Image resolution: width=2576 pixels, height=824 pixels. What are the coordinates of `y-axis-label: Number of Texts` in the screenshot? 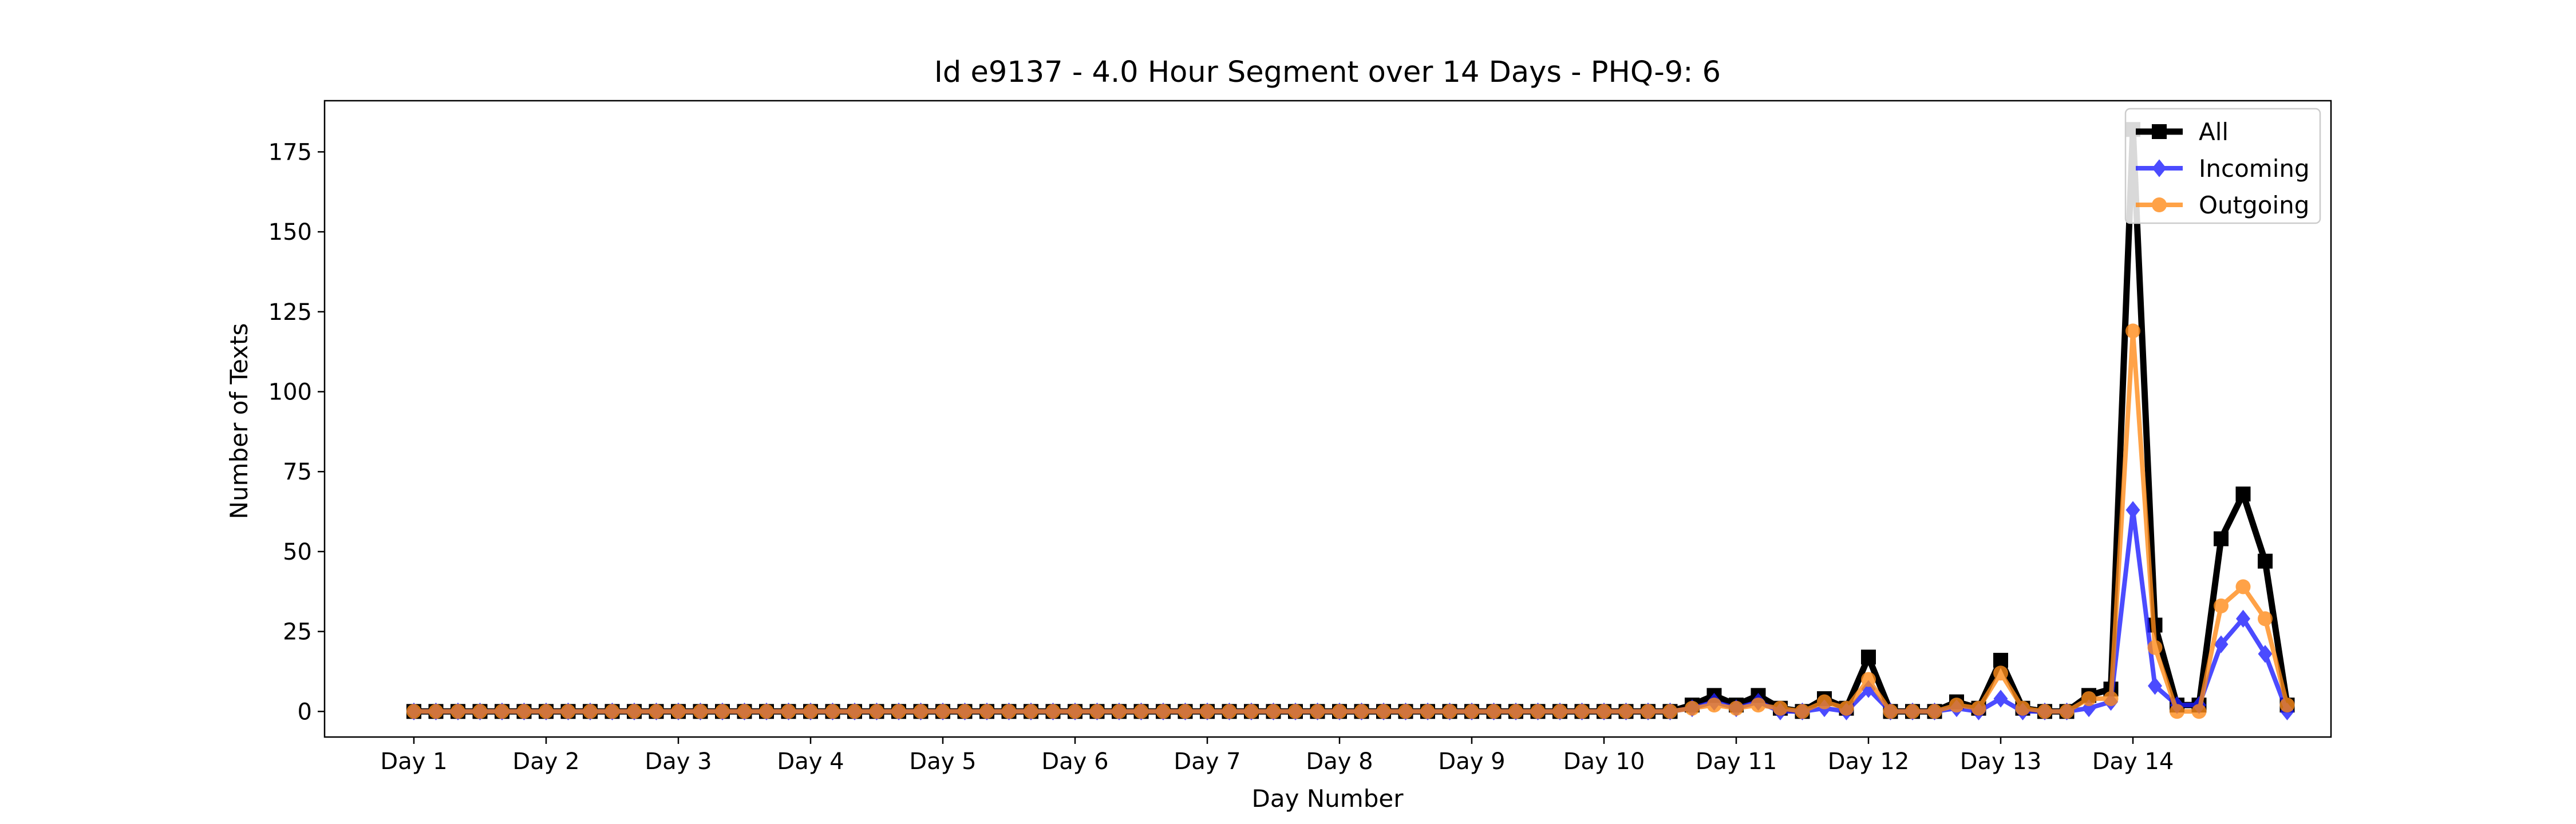 It's located at (239, 421).